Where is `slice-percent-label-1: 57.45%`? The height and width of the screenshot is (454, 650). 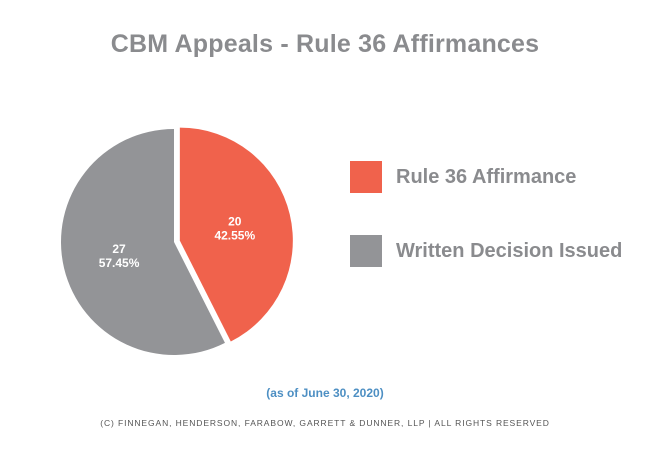
slice-percent-label-1: 57.45% is located at coordinates (119, 263).